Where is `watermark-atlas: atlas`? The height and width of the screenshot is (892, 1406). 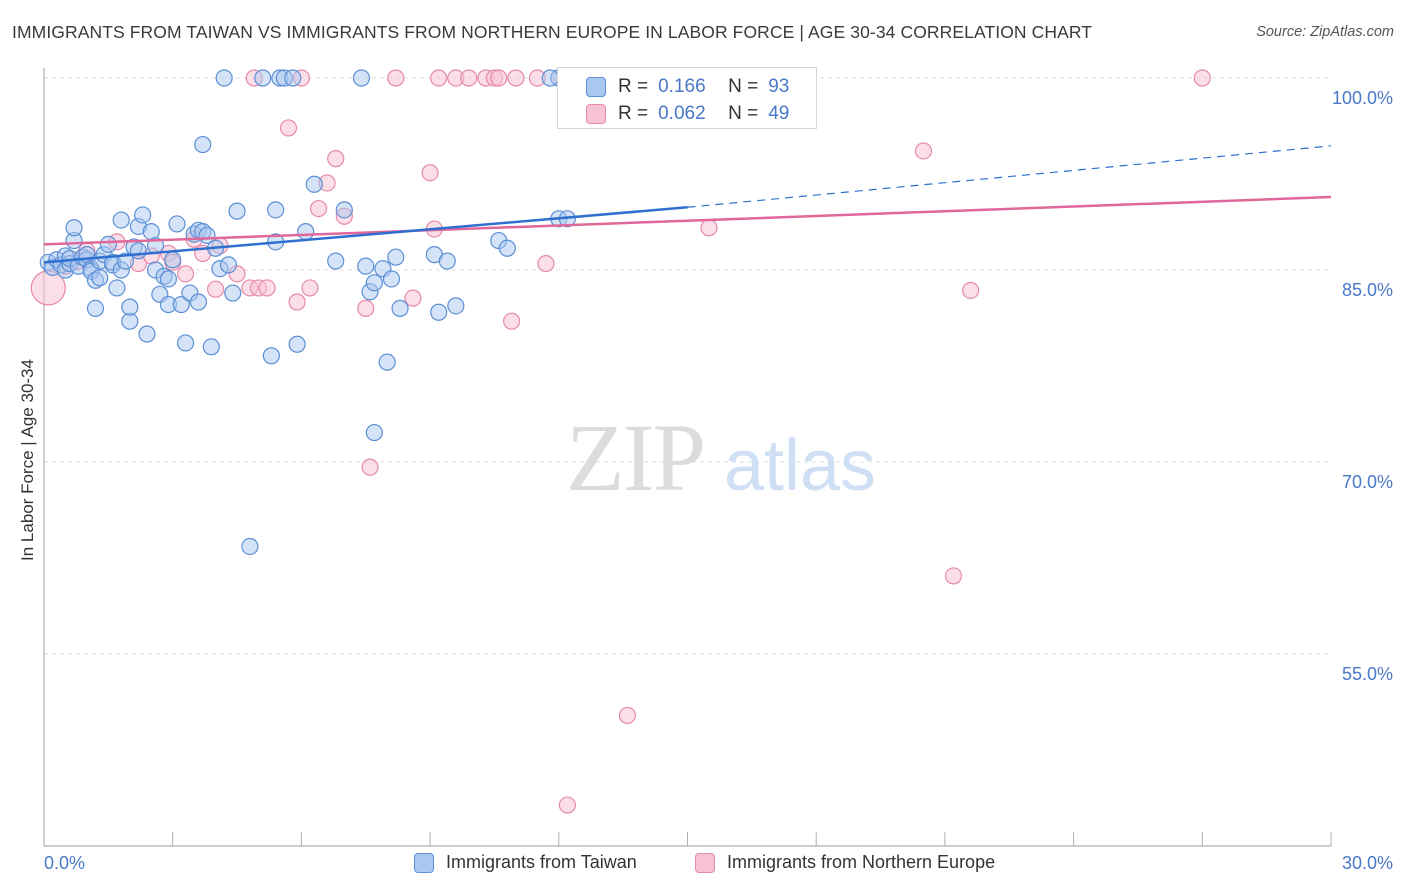 watermark-atlas: atlas is located at coordinates (800, 466).